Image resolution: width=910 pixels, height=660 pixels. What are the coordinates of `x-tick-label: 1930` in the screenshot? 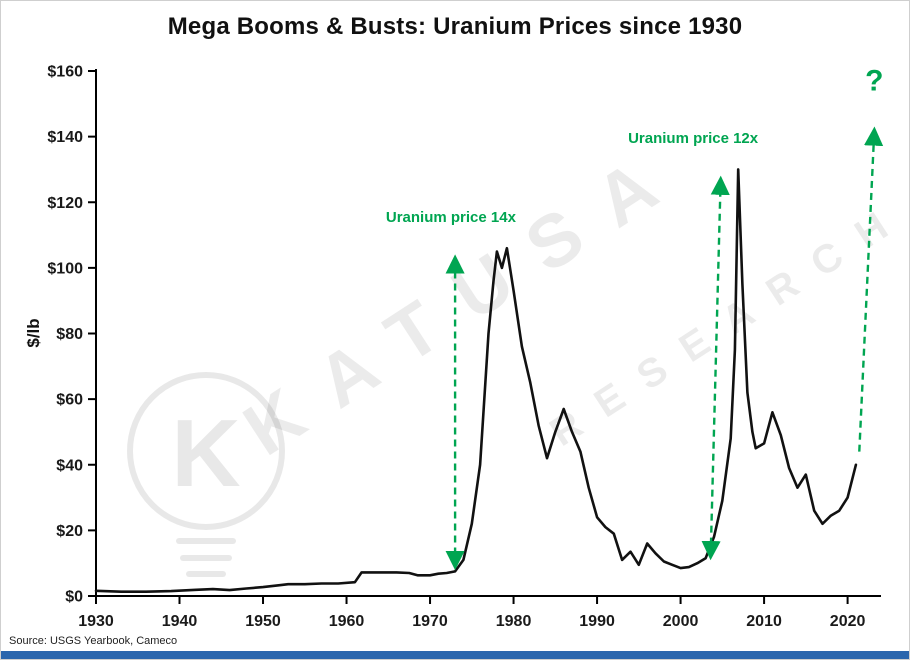 It's located at (96, 621).